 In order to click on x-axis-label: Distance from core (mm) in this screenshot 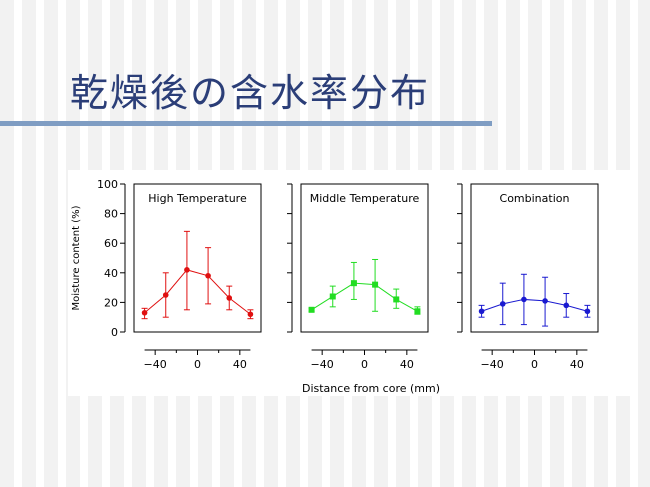, I will do `click(371, 388)`.